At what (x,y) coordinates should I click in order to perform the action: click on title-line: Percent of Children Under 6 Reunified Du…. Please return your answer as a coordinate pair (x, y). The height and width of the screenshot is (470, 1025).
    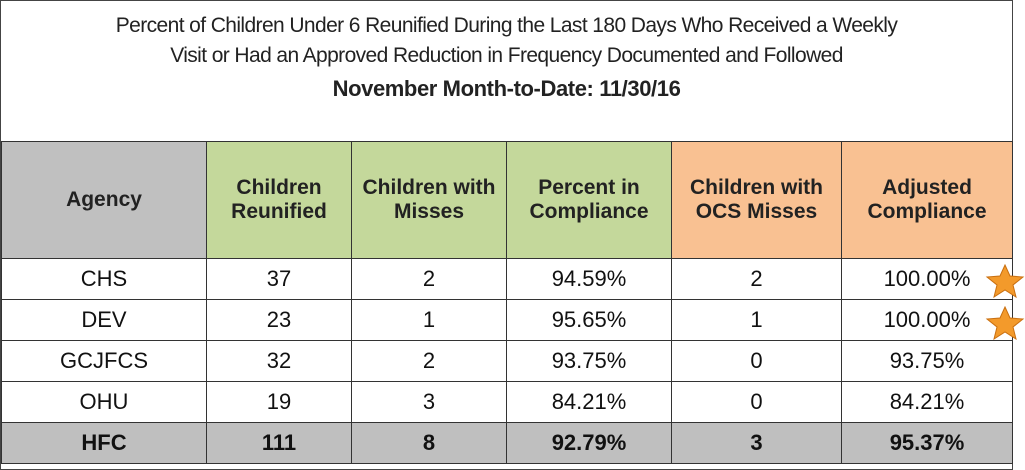
    Looking at the image, I should click on (506, 25).